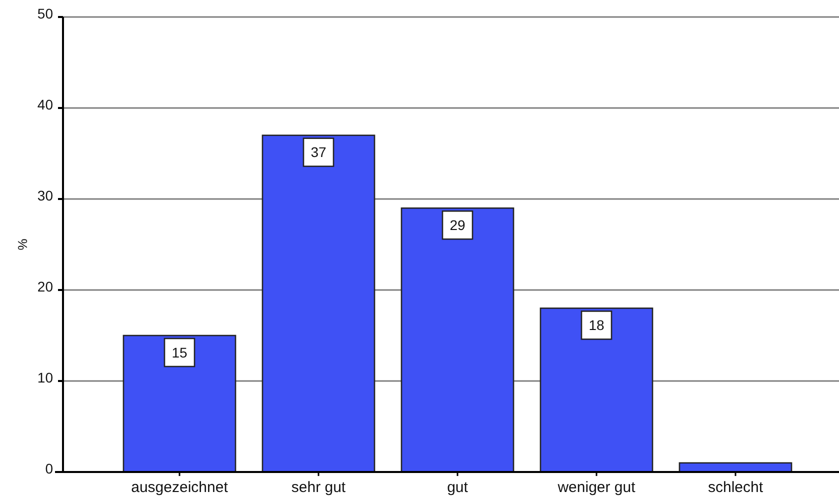 This screenshot has width=839, height=502. I want to click on data-label: 29, so click(458, 225).